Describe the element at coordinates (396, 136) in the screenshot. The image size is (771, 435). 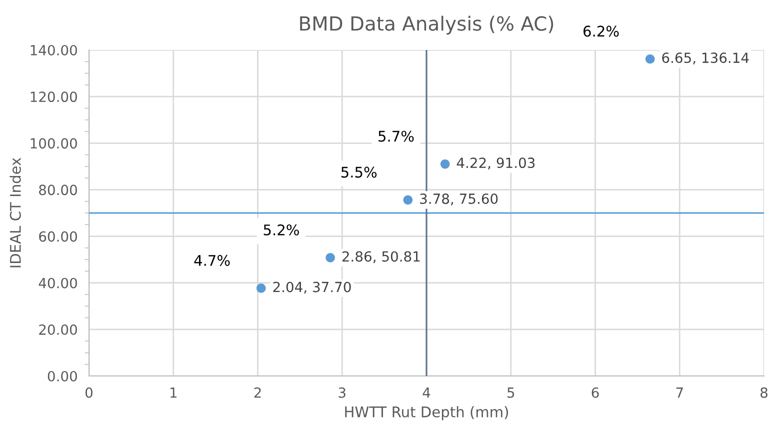
I see `annotation: 5.7%` at that location.